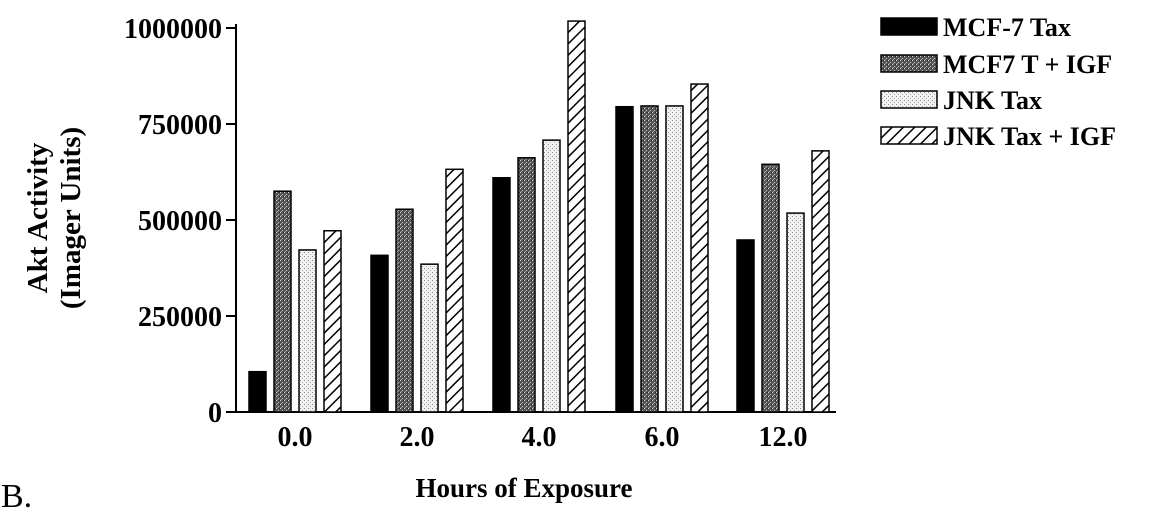 This screenshot has width=1174, height=510. Describe the element at coordinates (662, 437) in the screenshot. I see `x-tick-label: 6.0` at that location.